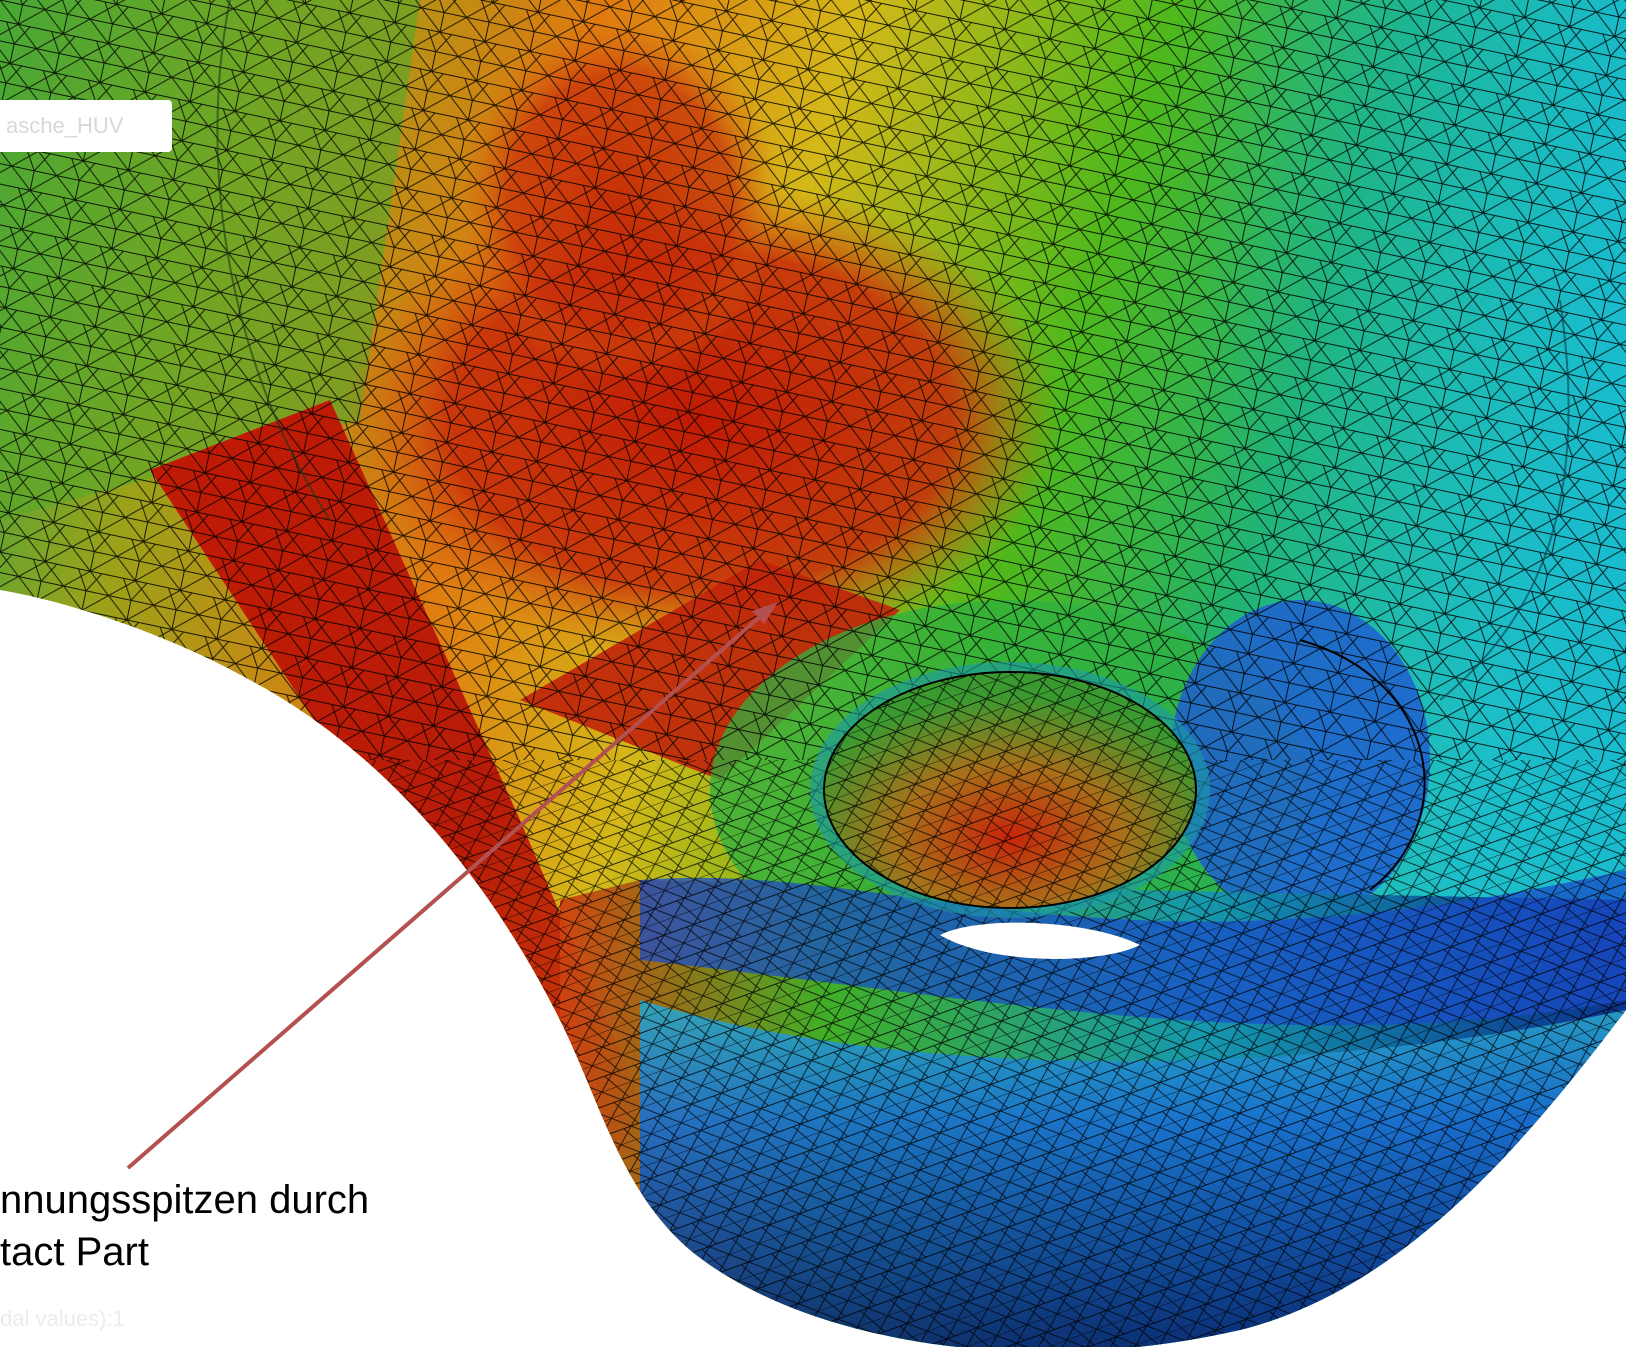  Describe the element at coordinates (1118, 799) in the screenshot. I see `bolt-hole` at that location.